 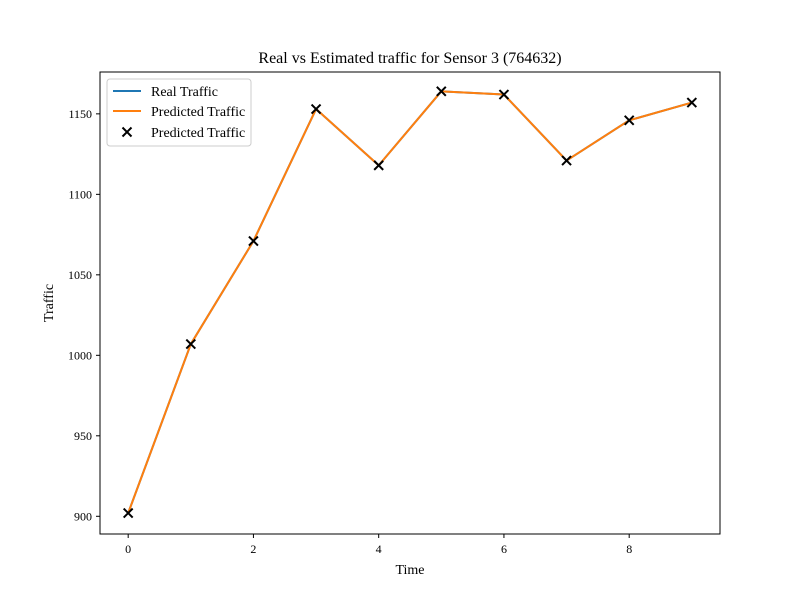 I want to click on y-axis: 900 950 1000 1050 1100 1150, so click(x=84, y=315).